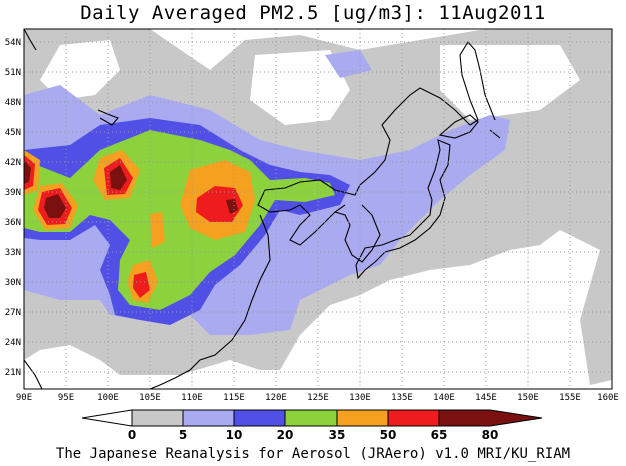 The width and height of the screenshot is (626, 466). I want to click on lon-label: 155E, so click(570, 398).